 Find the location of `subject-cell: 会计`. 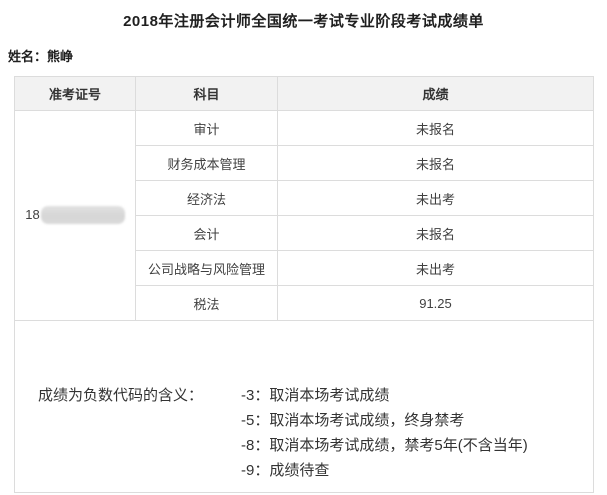

subject-cell: 会计 is located at coordinates (206, 233).